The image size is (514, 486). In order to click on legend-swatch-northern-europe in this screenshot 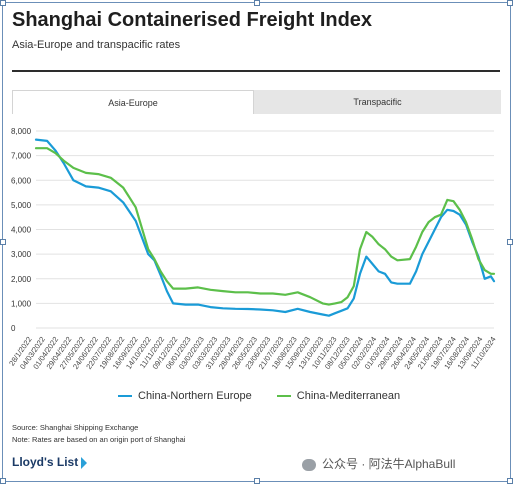, I will do `click(125, 396)`.